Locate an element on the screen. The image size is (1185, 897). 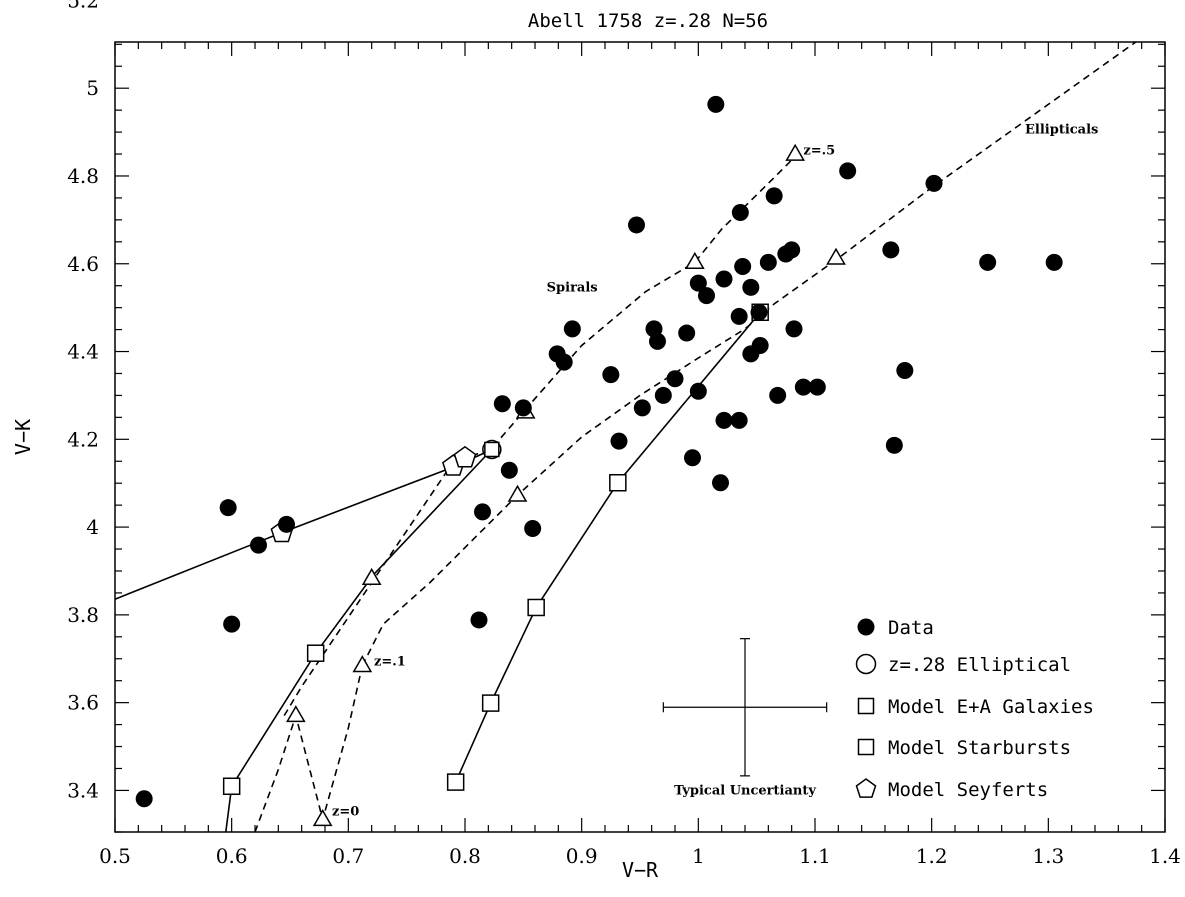
legend-label: Model E+A Galaxies is located at coordinates (991, 707).